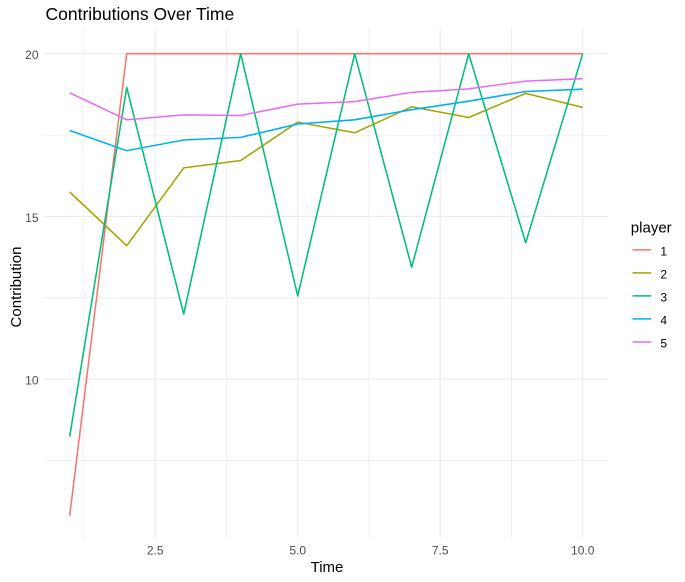 The image size is (685, 582). I want to click on svg-text: 10.0, so click(583, 551).